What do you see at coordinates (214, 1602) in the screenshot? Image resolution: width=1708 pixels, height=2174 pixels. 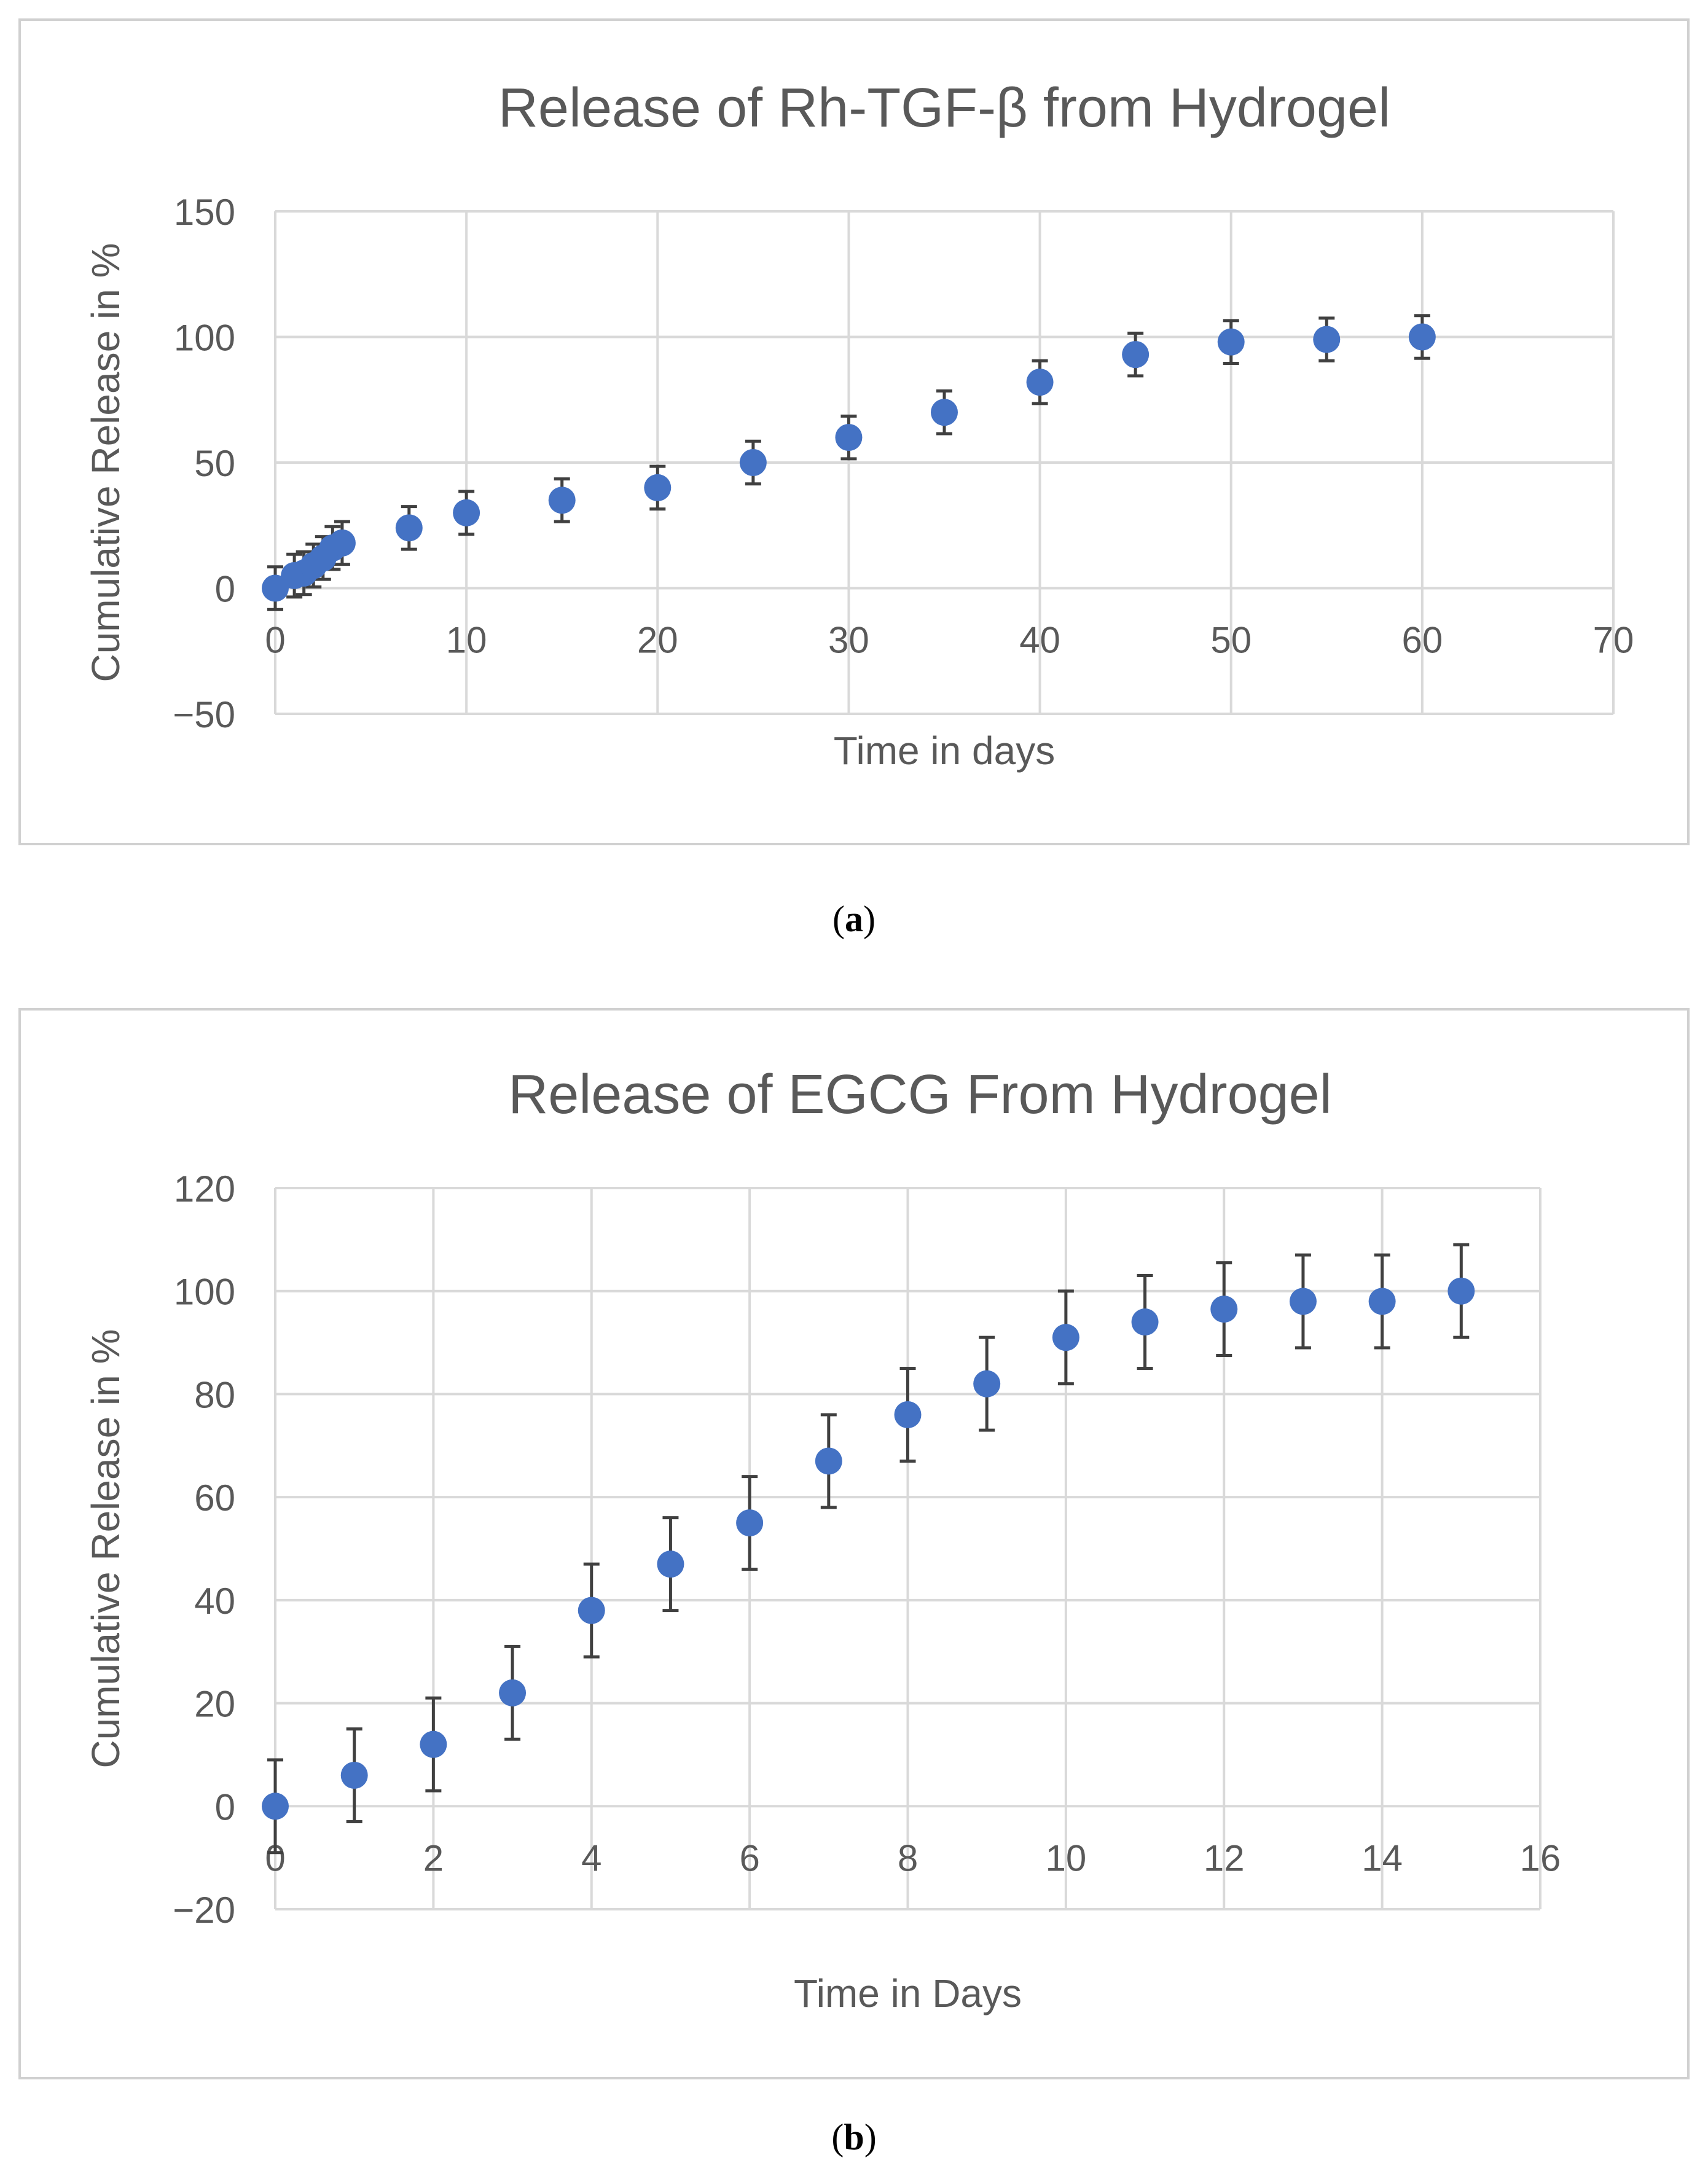 I see `y-tick-label: 40` at bounding box center [214, 1602].